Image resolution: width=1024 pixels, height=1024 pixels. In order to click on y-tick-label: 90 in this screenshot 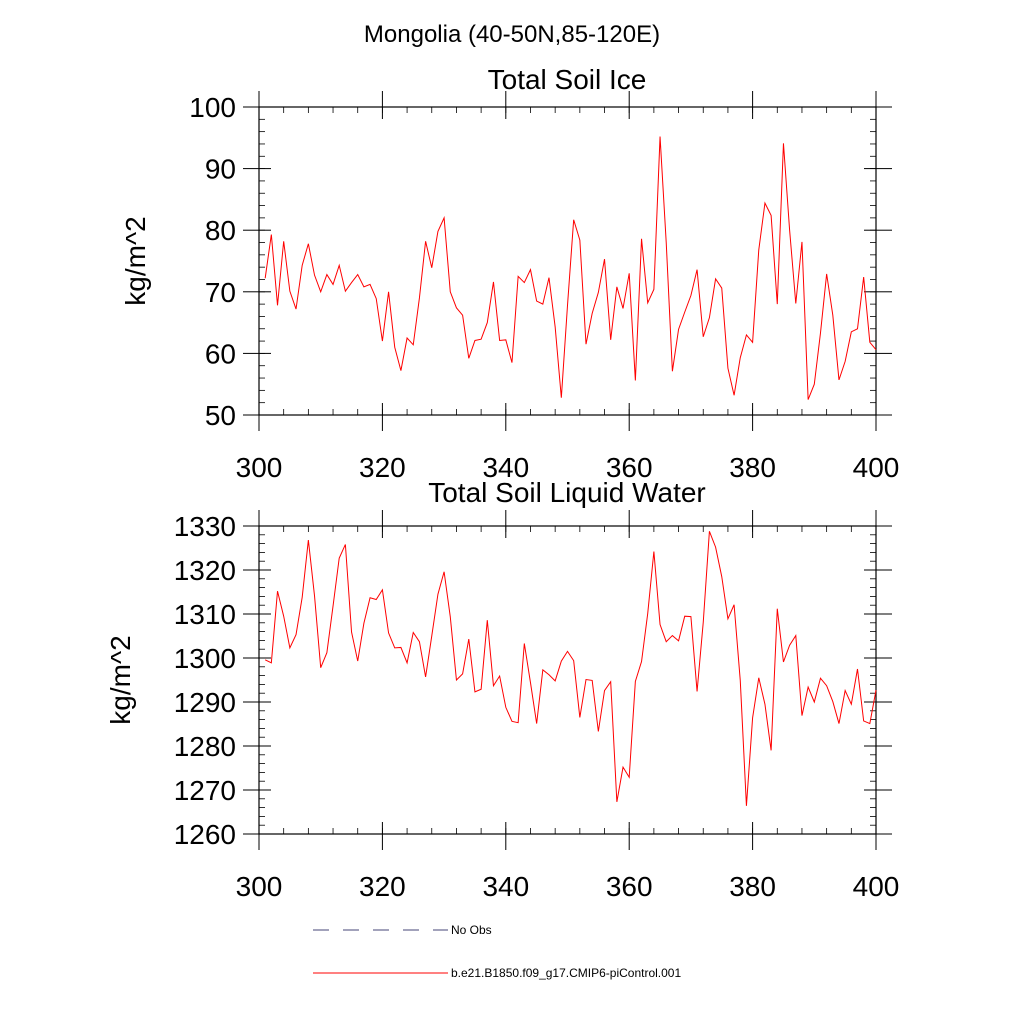, I will do `click(220, 169)`.